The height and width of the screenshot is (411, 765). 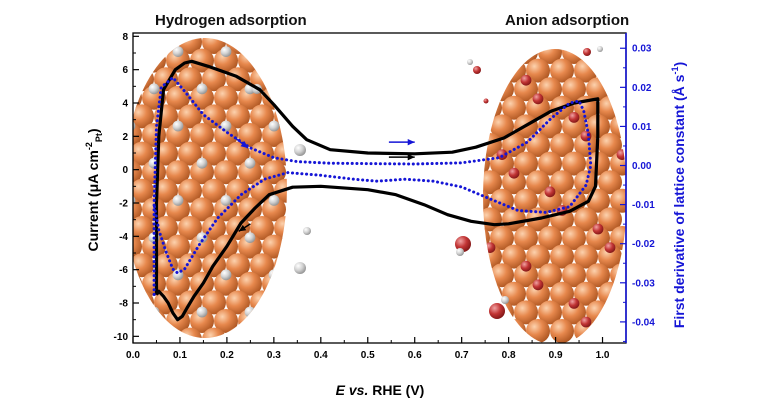 What do you see at coordinates (93, 221) in the screenshot?
I see `y-label-pre: Current (` at bounding box center [93, 221].